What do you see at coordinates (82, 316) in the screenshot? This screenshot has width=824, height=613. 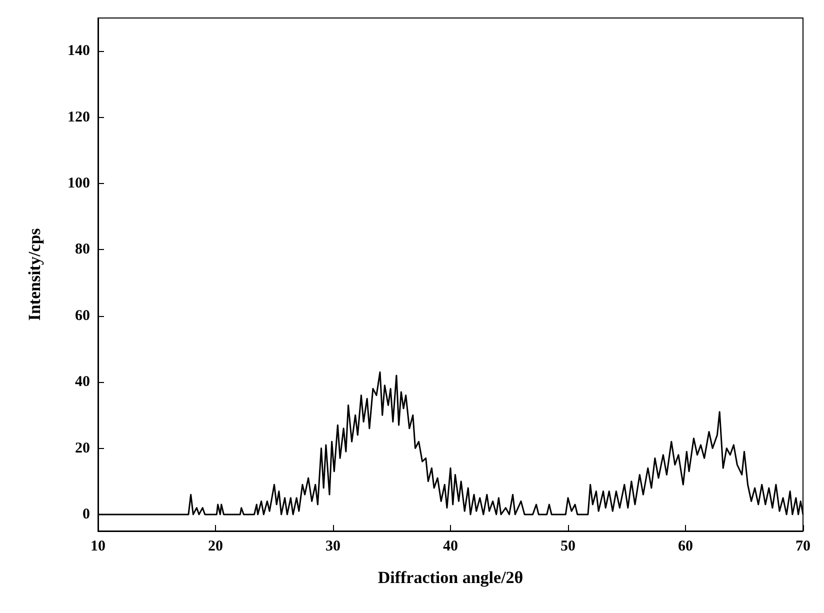 I see `y-tick-label: 60` at bounding box center [82, 316].